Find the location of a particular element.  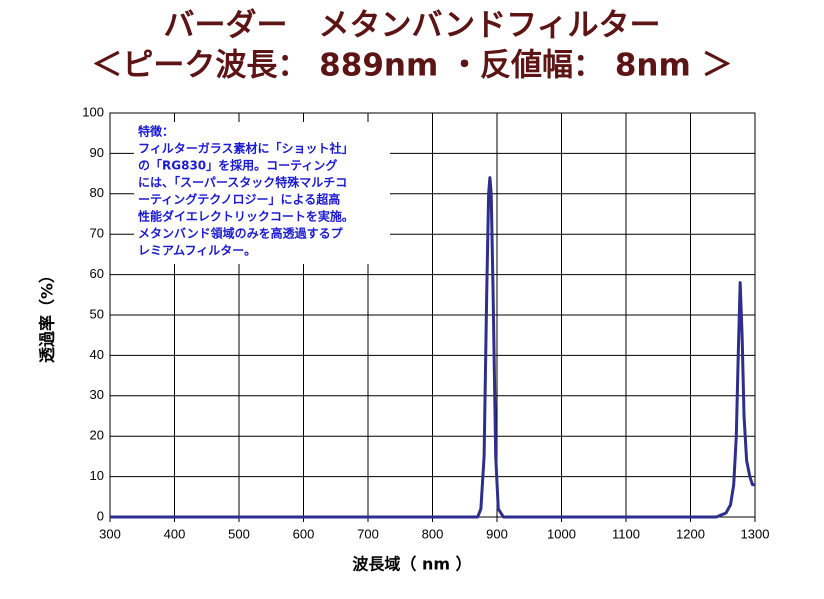

y-tick-label: 80 is located at coordinates (97, 192).